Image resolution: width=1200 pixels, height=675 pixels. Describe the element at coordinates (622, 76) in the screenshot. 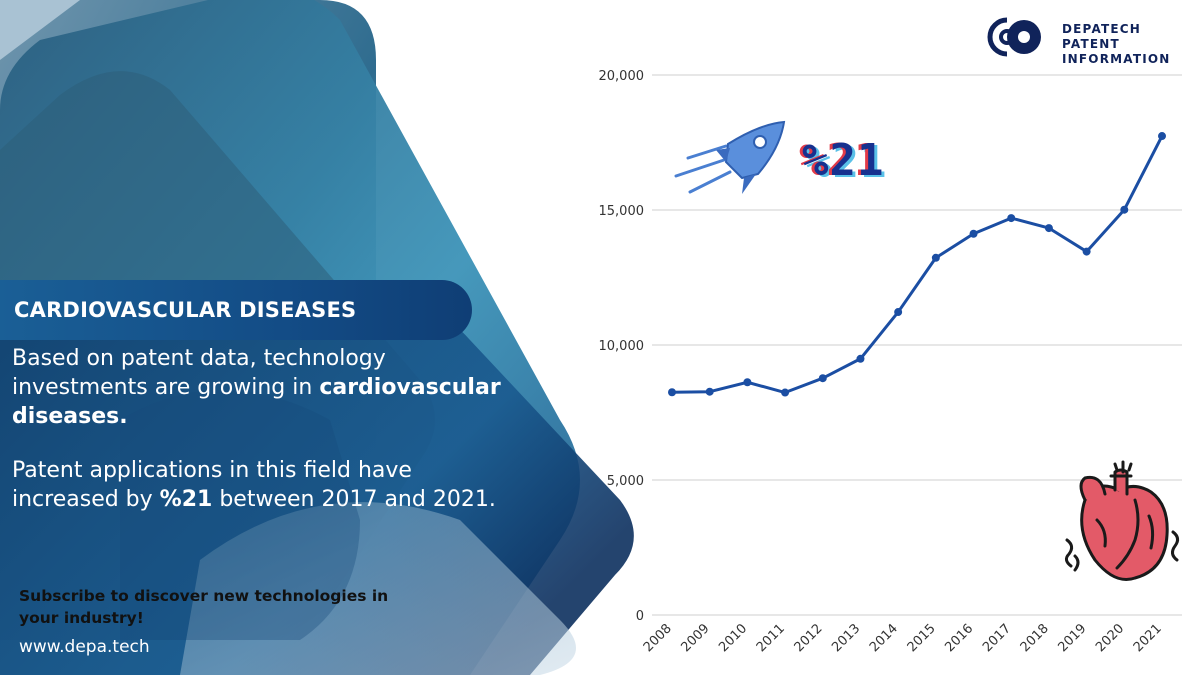

I see `y-tick-label: 20,000` at that location.